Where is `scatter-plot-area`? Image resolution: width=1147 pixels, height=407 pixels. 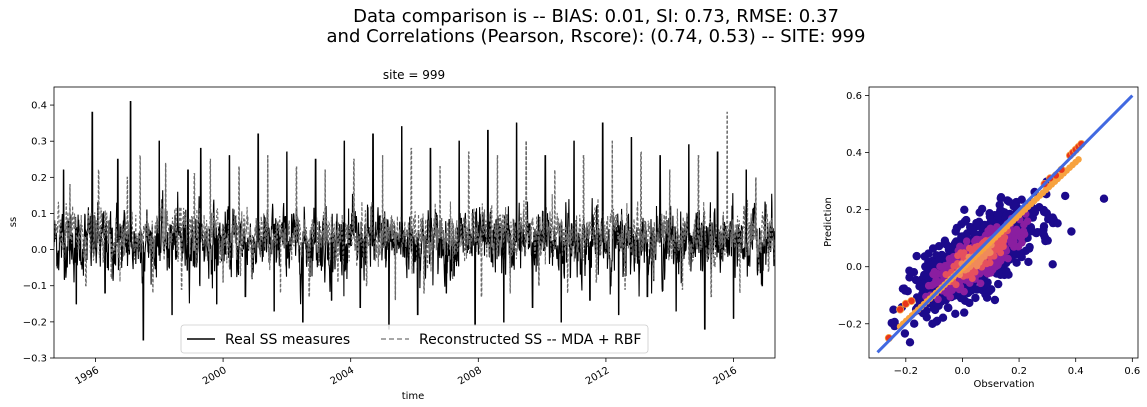
scatter-plot-area is located at coordinates (1005, 224).